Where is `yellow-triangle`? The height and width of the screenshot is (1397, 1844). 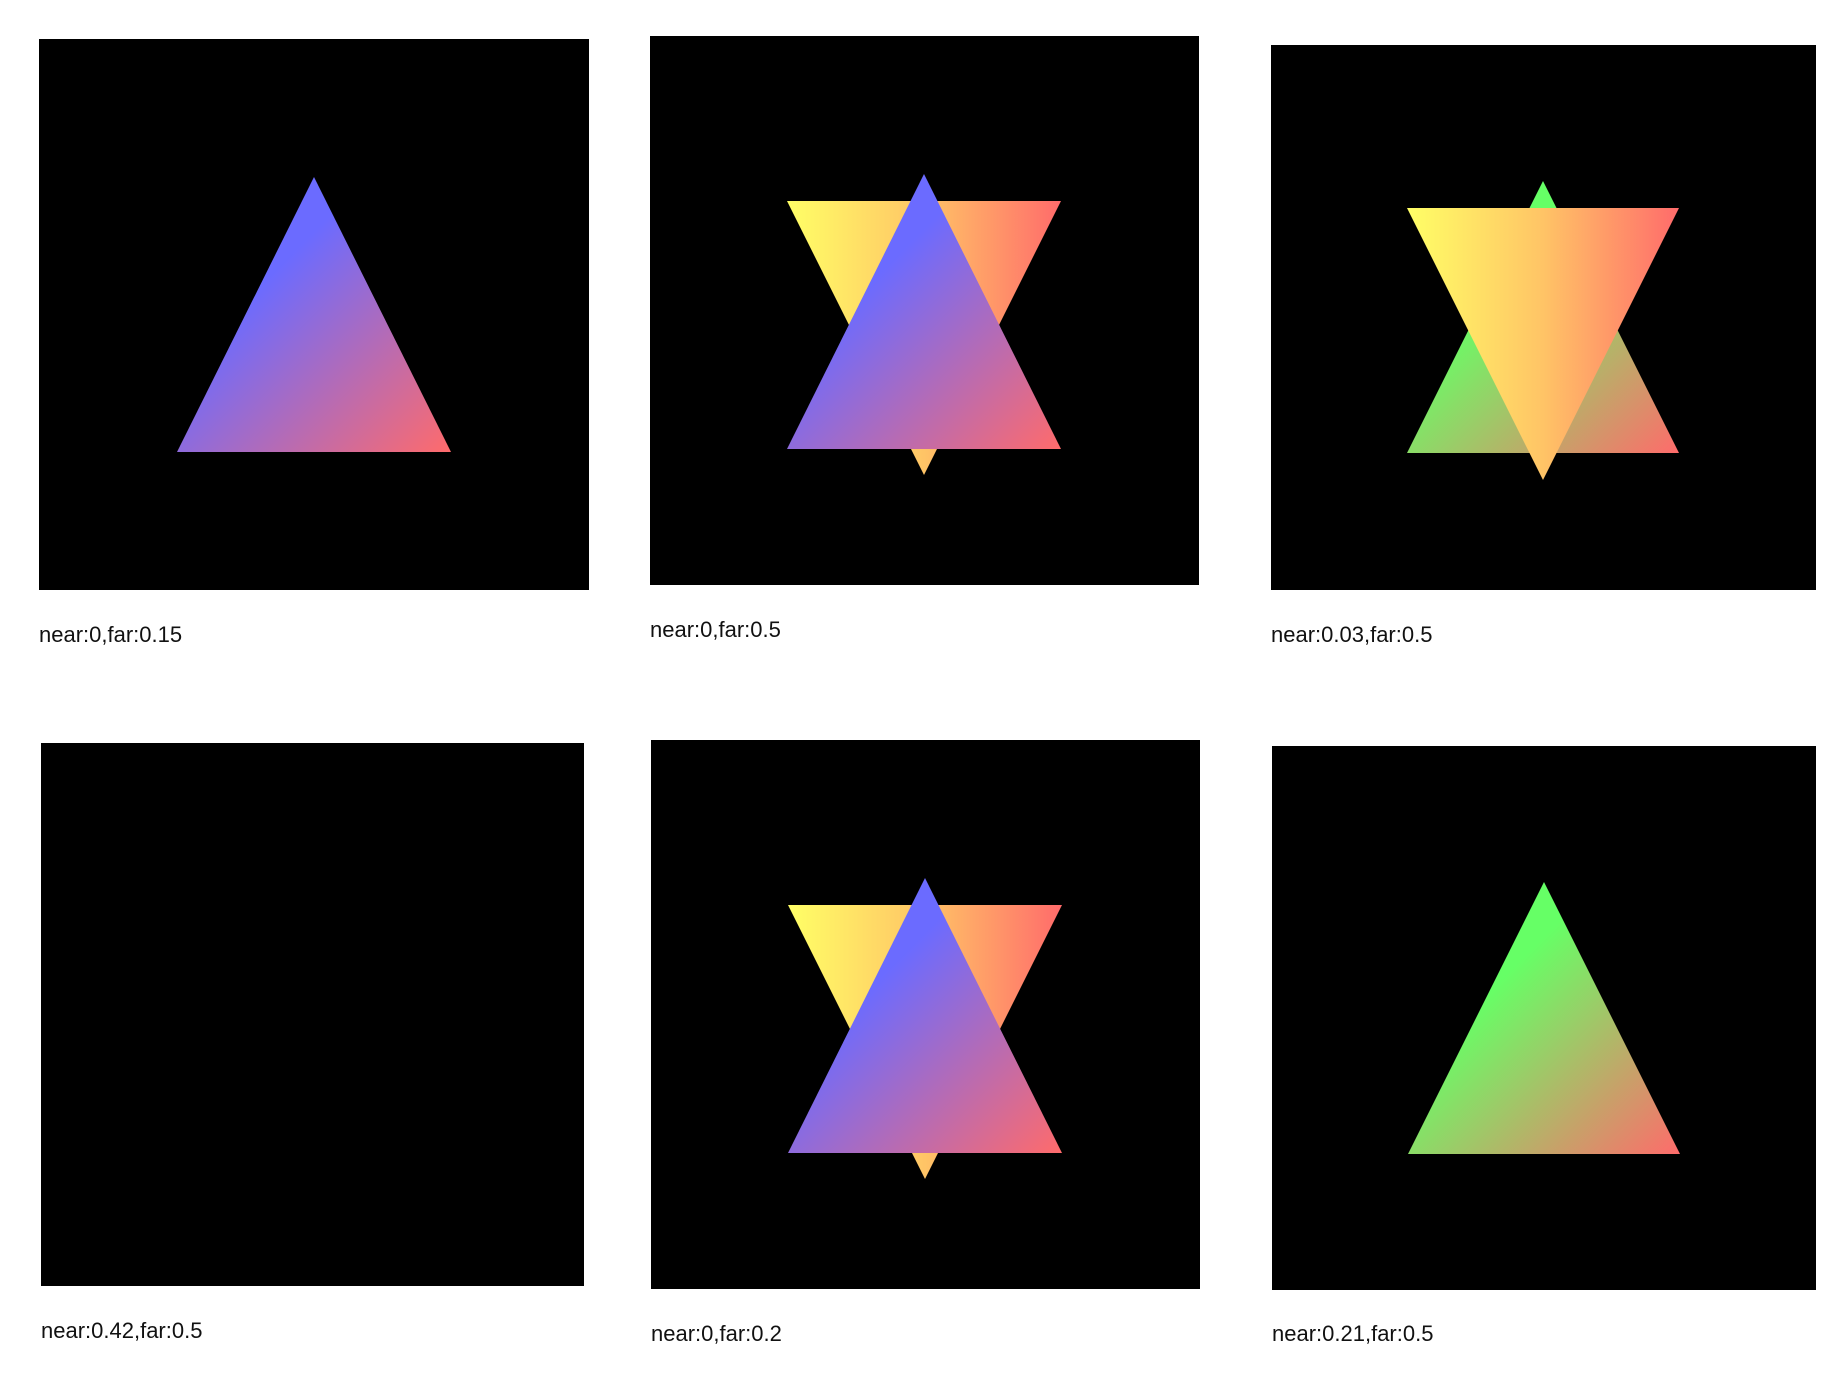 yellow-triangle is located at coordinates (1543, 344).